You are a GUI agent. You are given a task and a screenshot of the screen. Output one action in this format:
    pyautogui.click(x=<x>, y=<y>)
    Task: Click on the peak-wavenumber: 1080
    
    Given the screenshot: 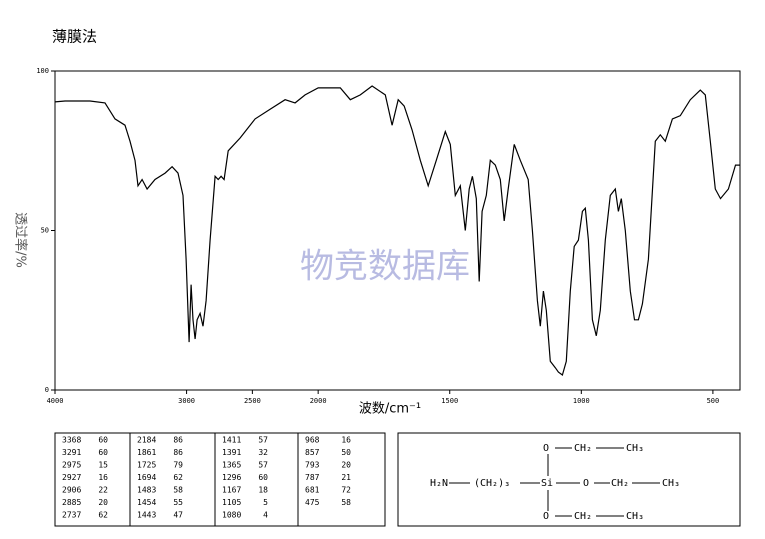 What is the action you would take?
    pyautogui.click(x=231, y=515)
    